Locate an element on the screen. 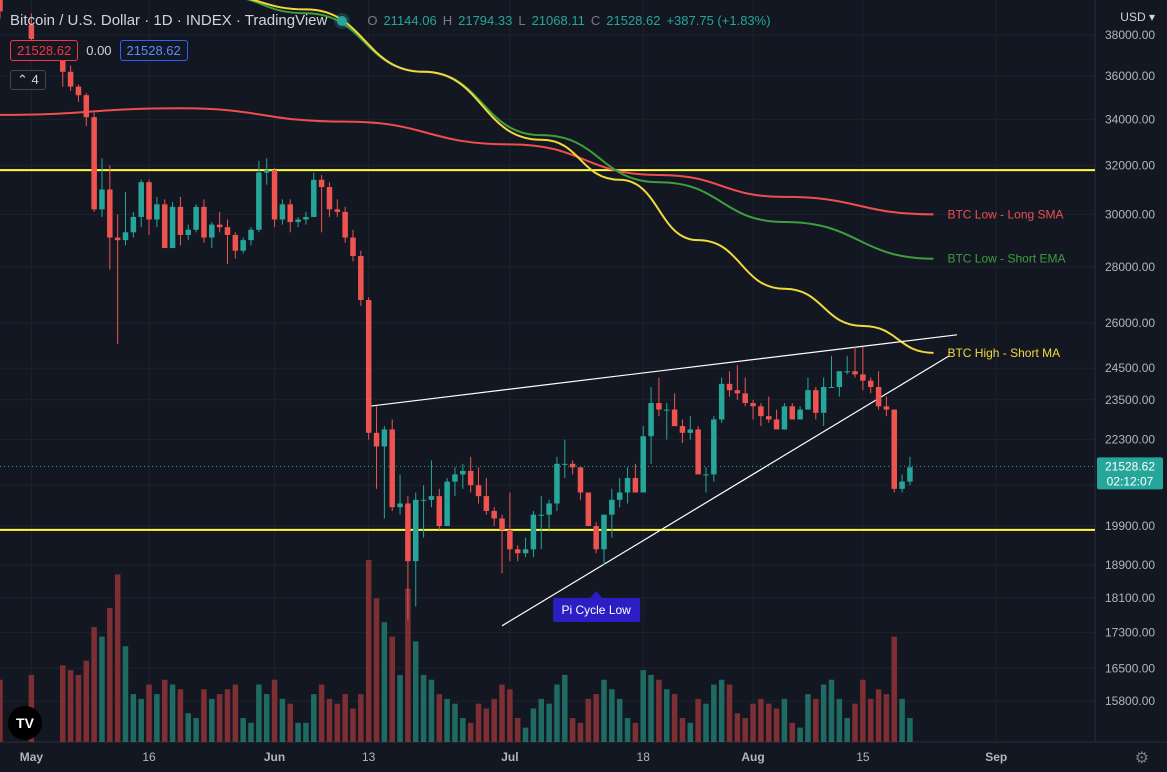 This screenshot has width=1167, height=772. annotation-box is located at coordinates (597, 610).